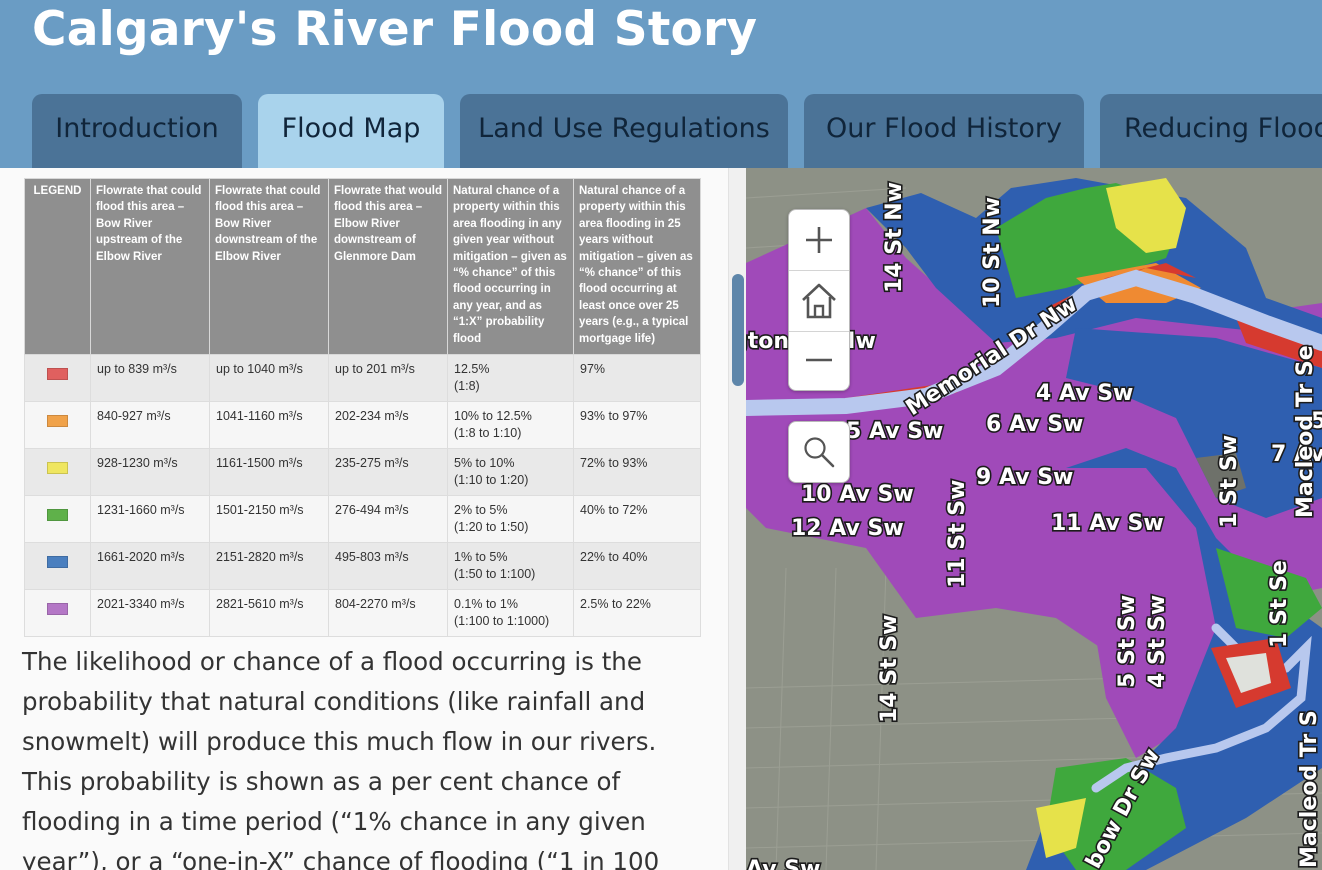 This screenshot has width=1322, height=870. I want to click on map-label-14-st-nw: 14 St Nw, so click(894, 237).